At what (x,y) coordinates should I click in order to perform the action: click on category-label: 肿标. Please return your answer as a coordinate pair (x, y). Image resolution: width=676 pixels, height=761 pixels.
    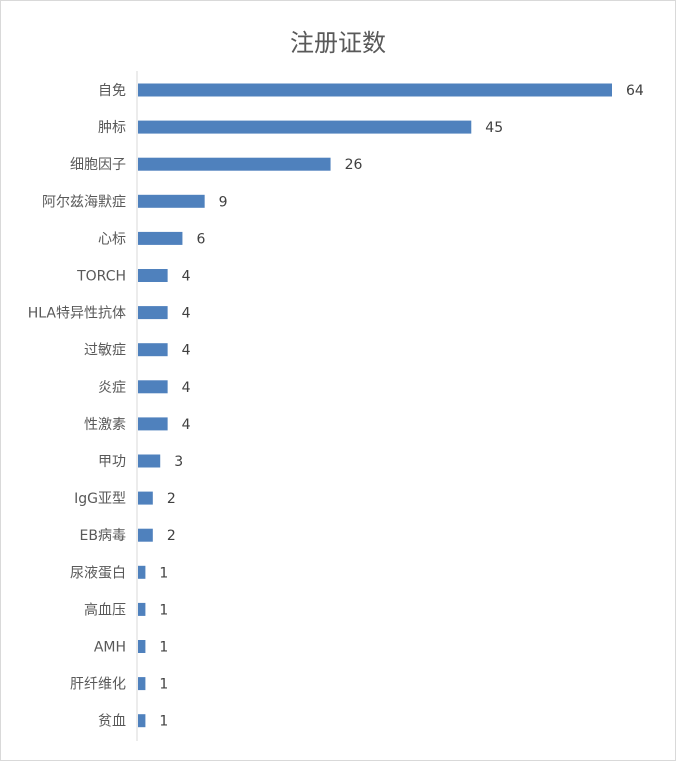
    Looking at the image, I should click on (112, 128).